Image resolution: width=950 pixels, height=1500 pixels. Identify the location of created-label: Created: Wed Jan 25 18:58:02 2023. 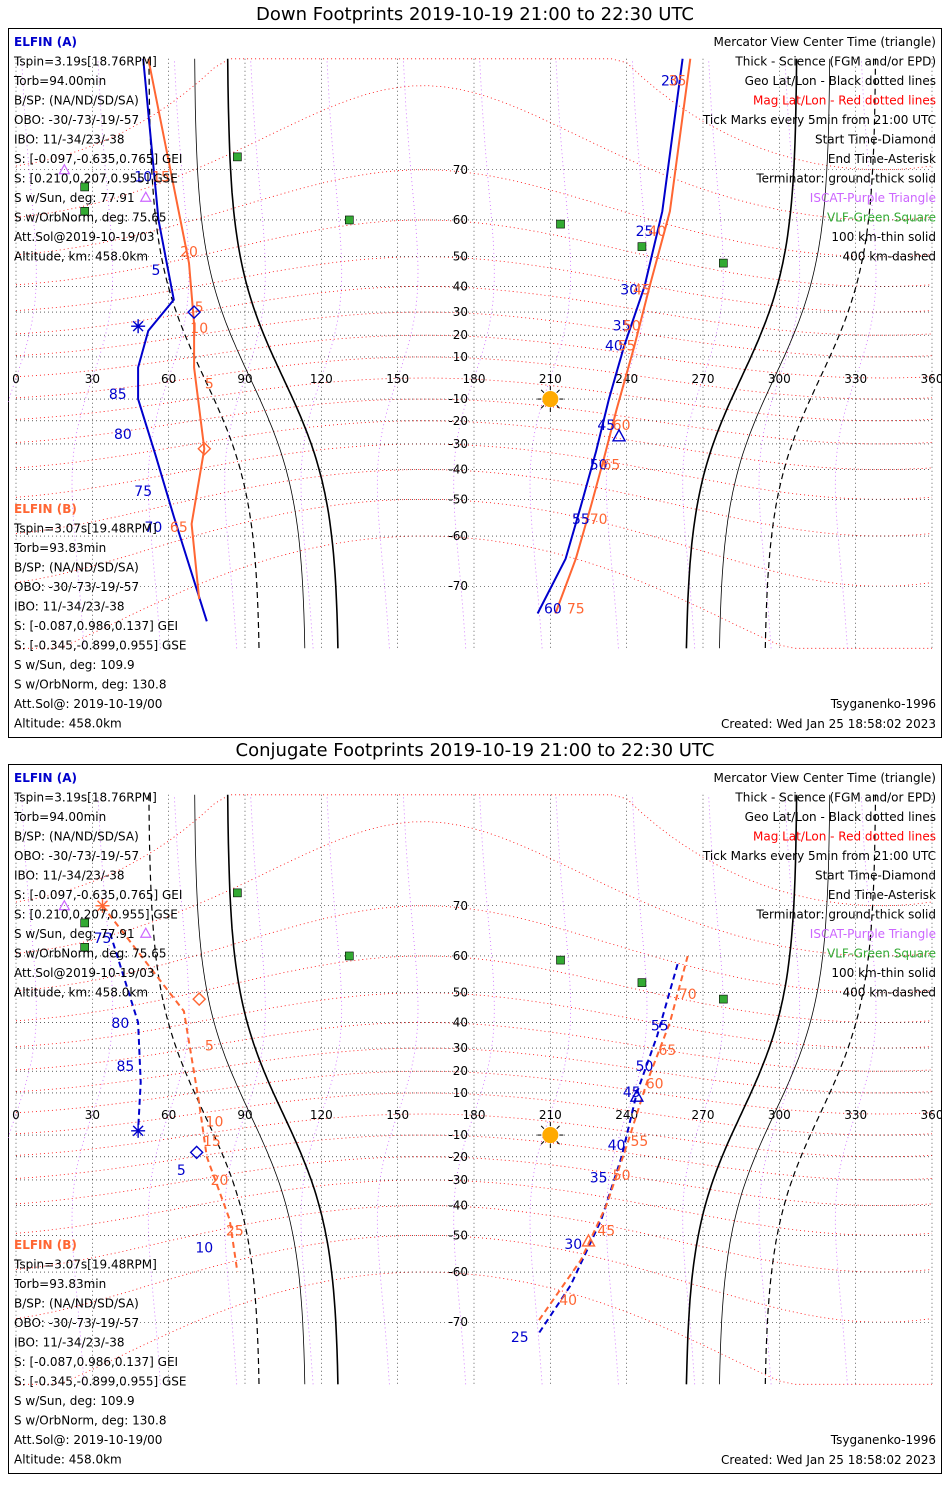
(828, 724).